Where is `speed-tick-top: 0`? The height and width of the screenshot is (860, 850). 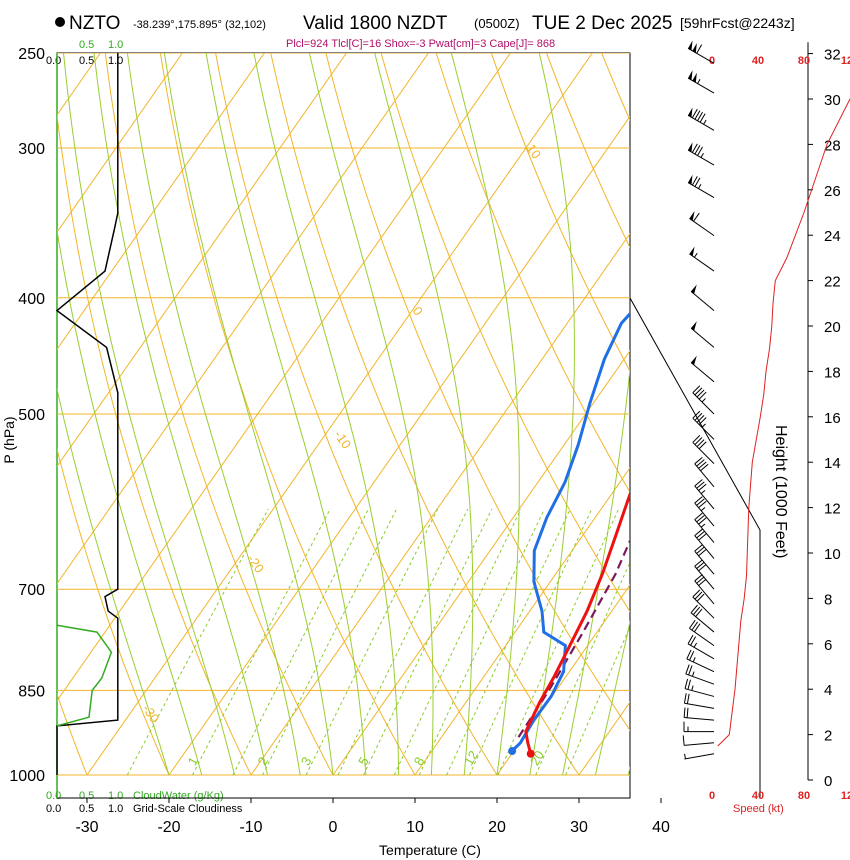
speed-tick-top: 0 is located at coordinates (712, 61).